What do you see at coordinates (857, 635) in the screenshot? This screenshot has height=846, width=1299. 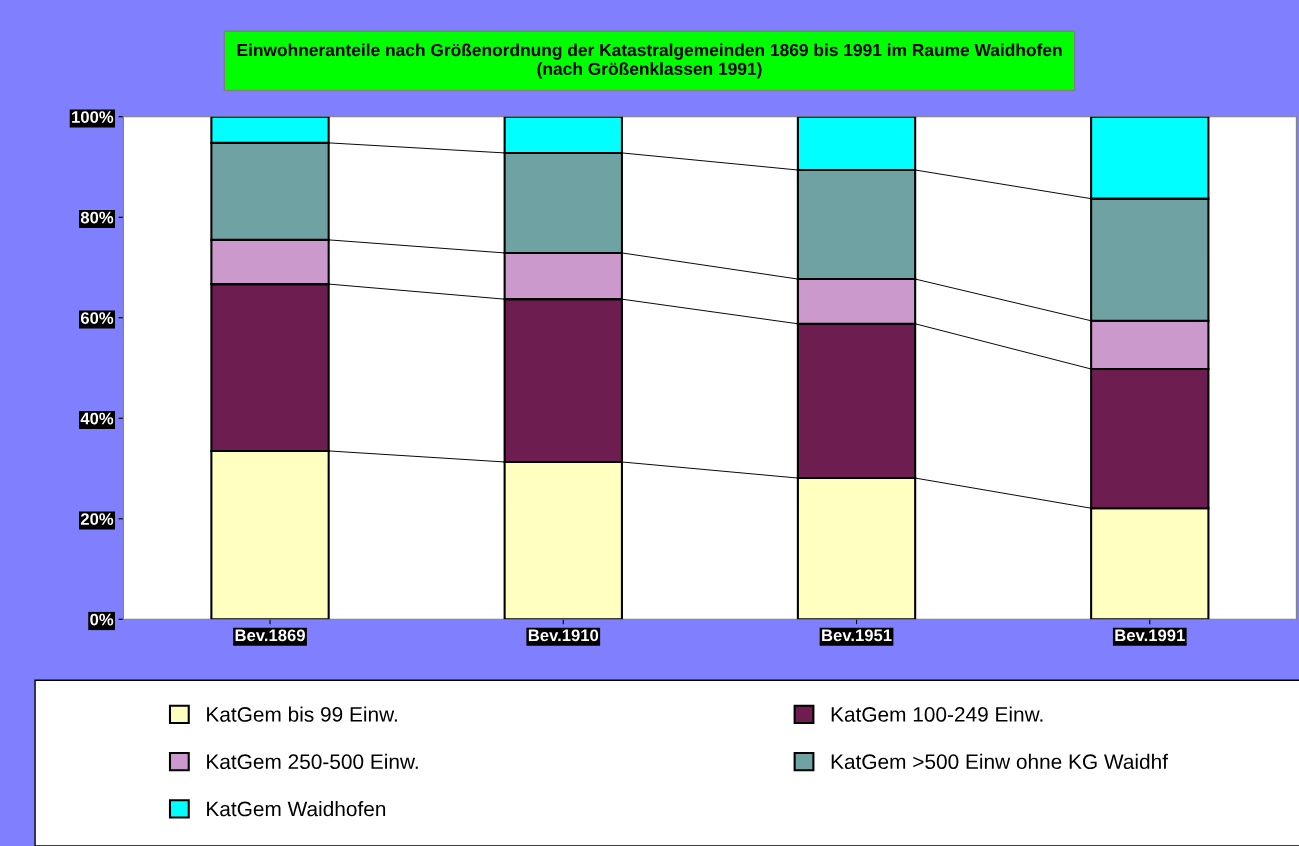 I see `x-tick-label: Bev.1951` at bounding box center [857, 635].